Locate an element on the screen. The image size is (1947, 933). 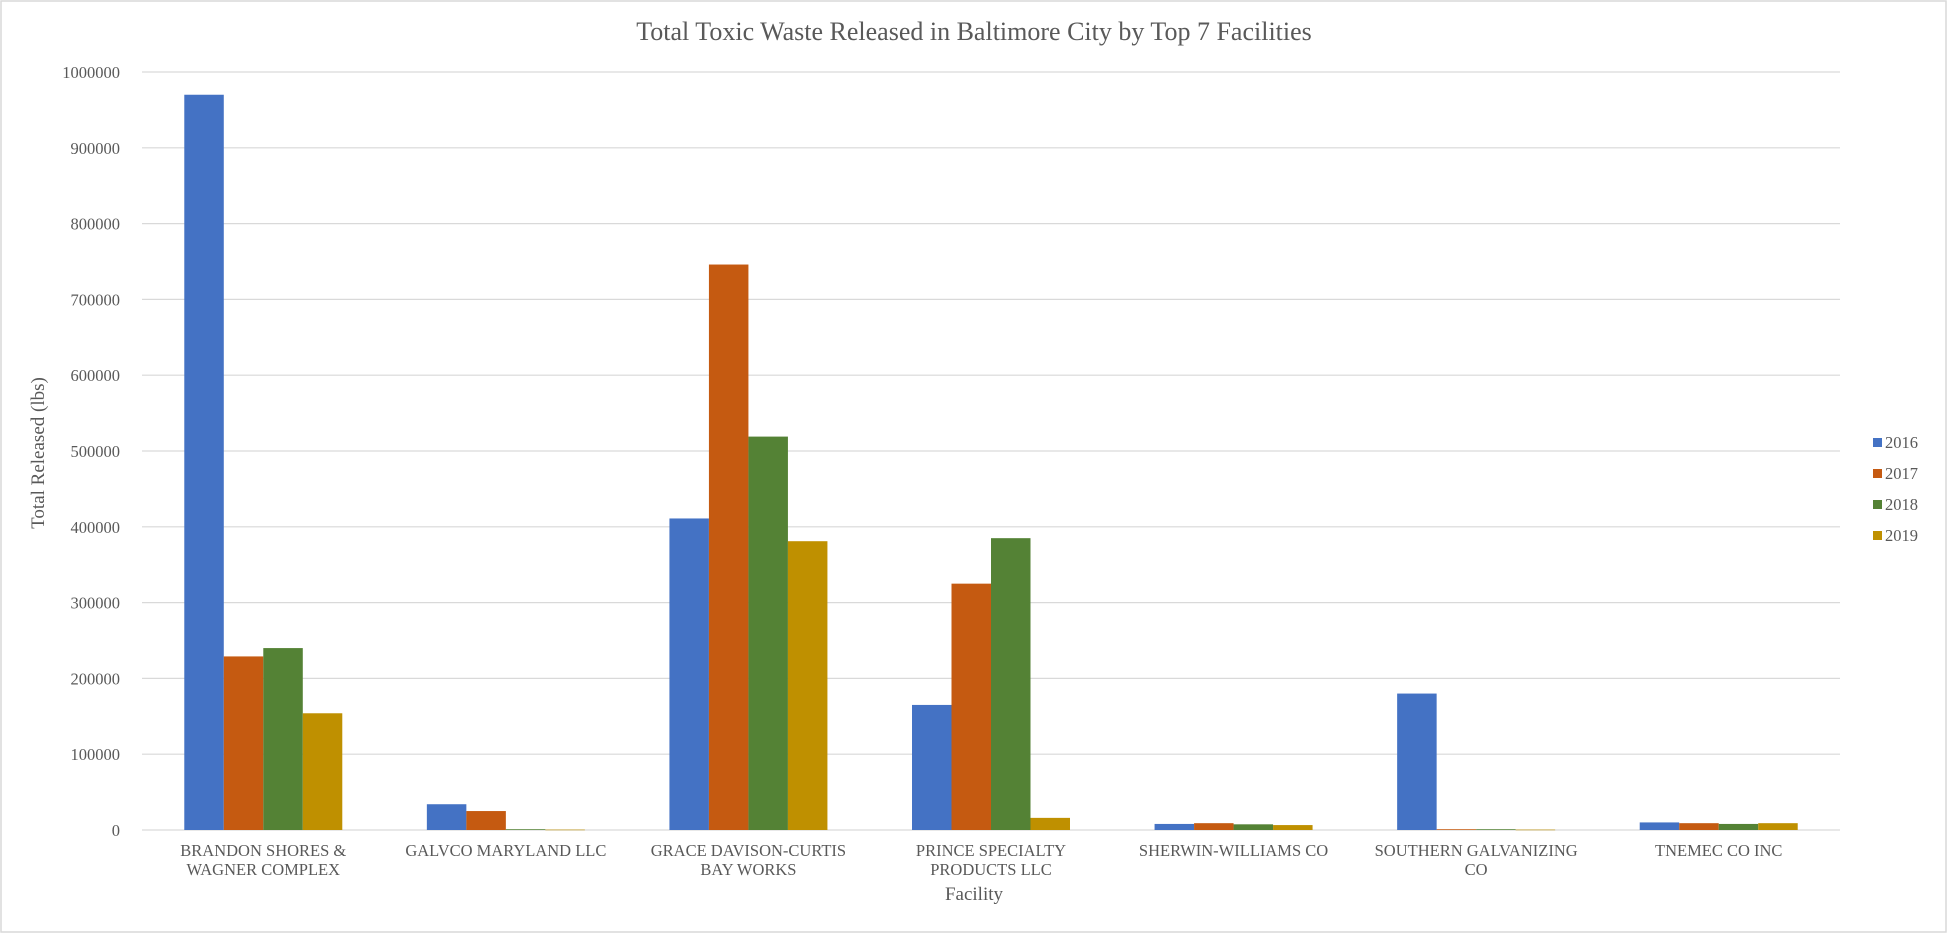
x-category-line: CO is located at coordinates (1476, 869).